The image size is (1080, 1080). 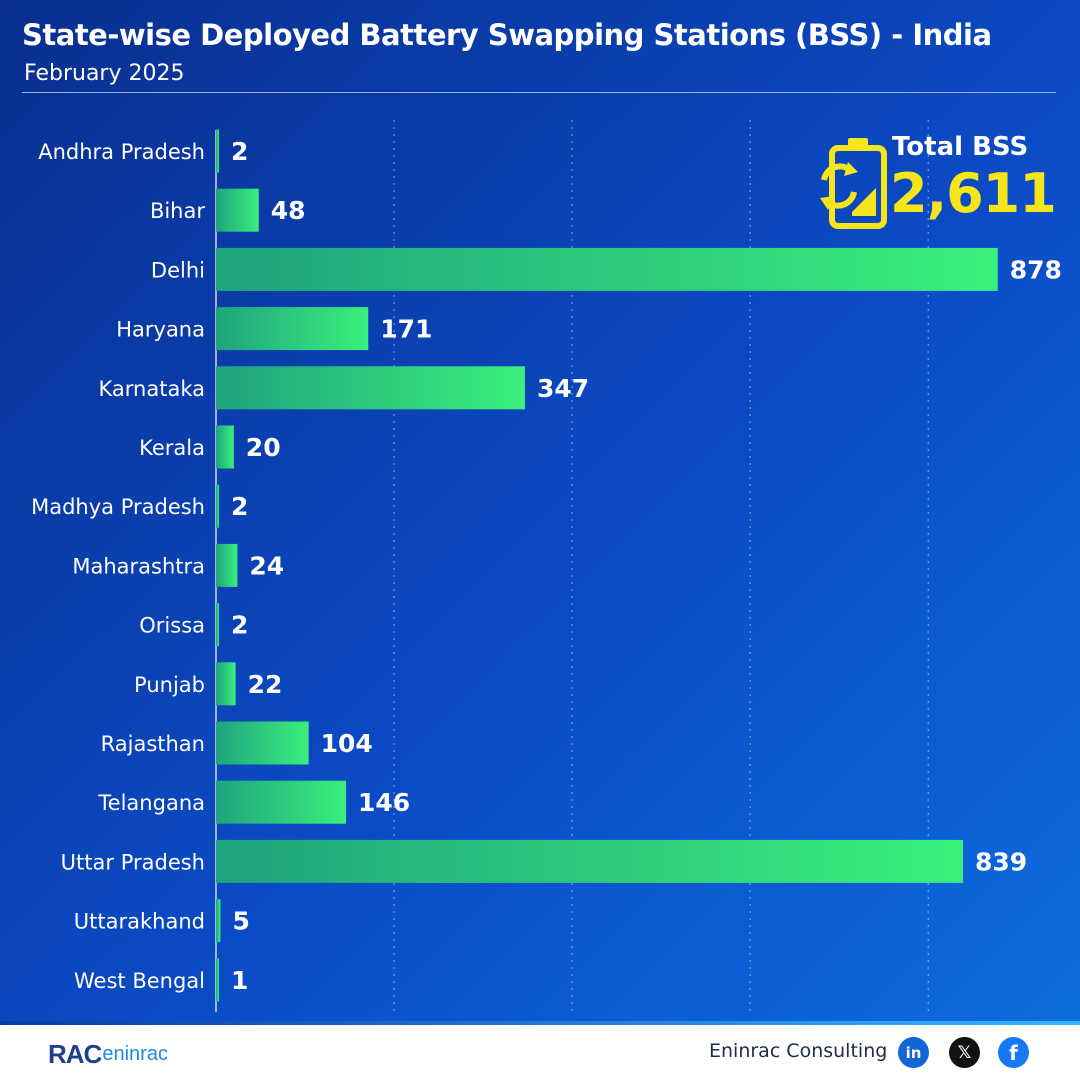 I want to click on facebook-icon: f, so click(x=1013, y=1052).